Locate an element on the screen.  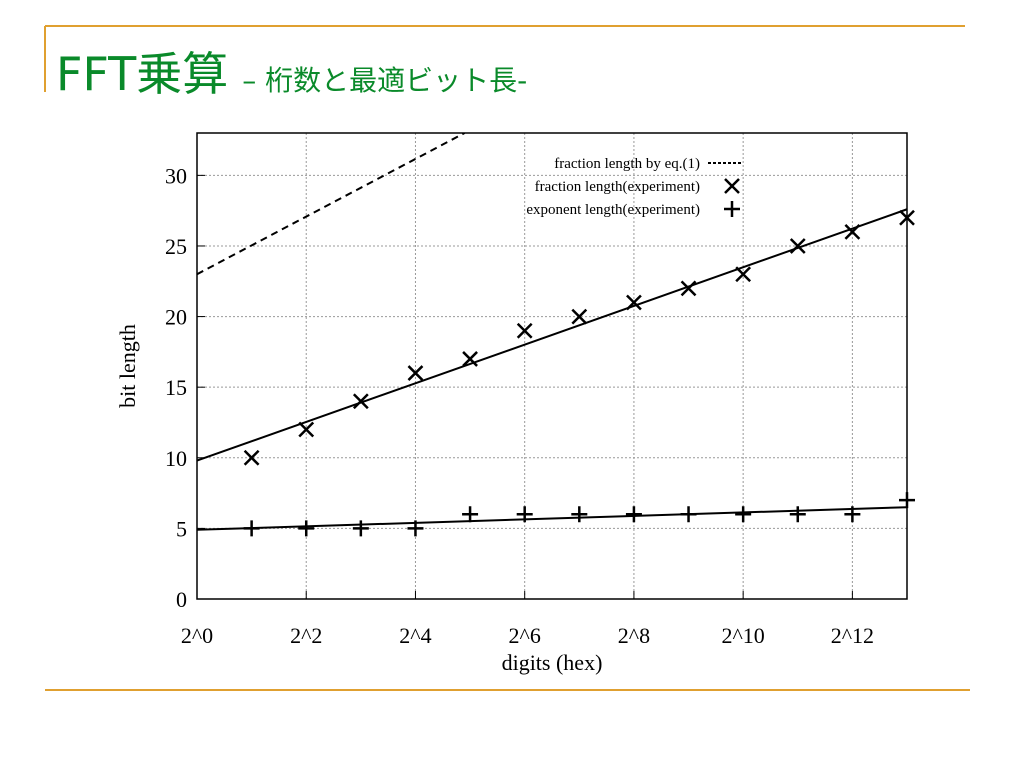
x-tick-label: 2^2 is located at coordinates (306, 635).